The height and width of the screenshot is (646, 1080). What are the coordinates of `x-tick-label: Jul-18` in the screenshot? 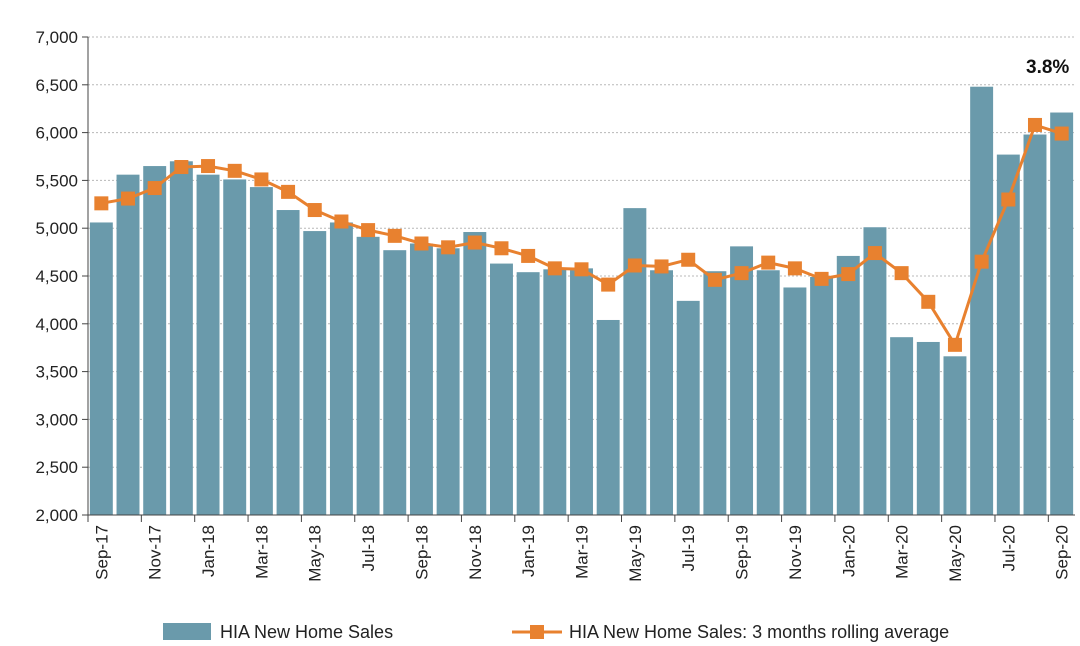 It's located at (368, 548).